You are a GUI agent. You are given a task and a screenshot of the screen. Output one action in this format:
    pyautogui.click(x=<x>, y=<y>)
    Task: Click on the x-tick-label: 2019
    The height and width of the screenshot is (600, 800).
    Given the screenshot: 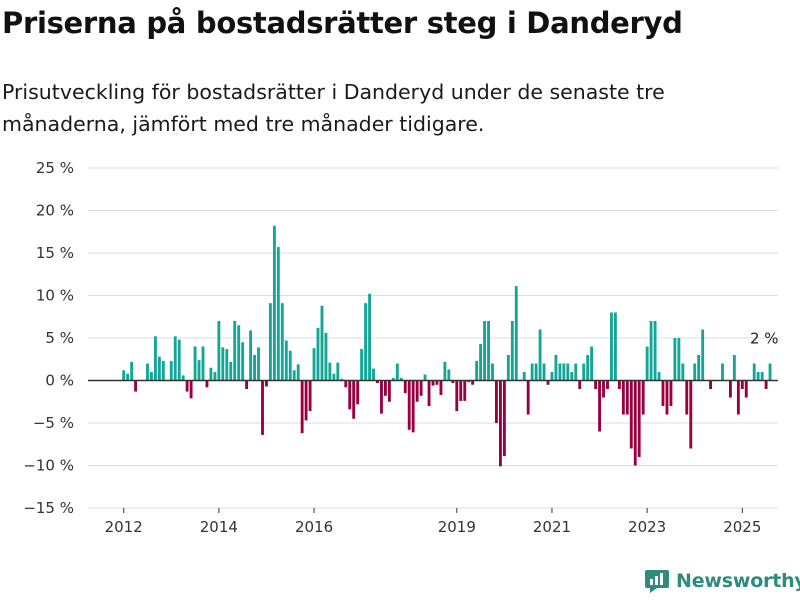 What is the action you would take?
    pyautogui.click(x=457, y=527)
    